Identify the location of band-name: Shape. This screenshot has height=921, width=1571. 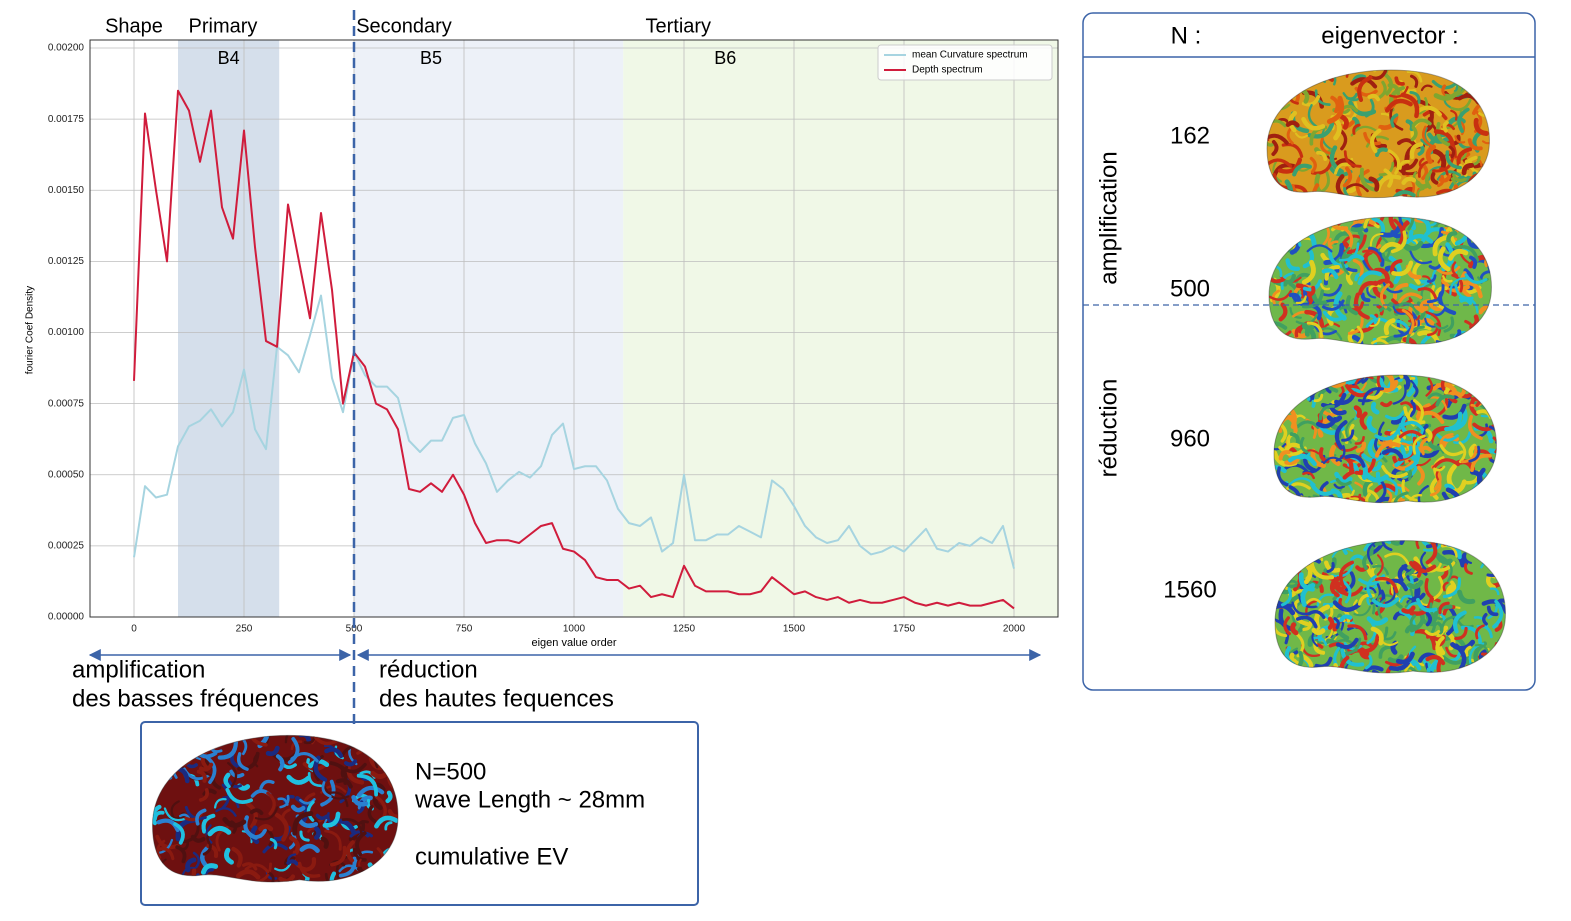
(134, 26).